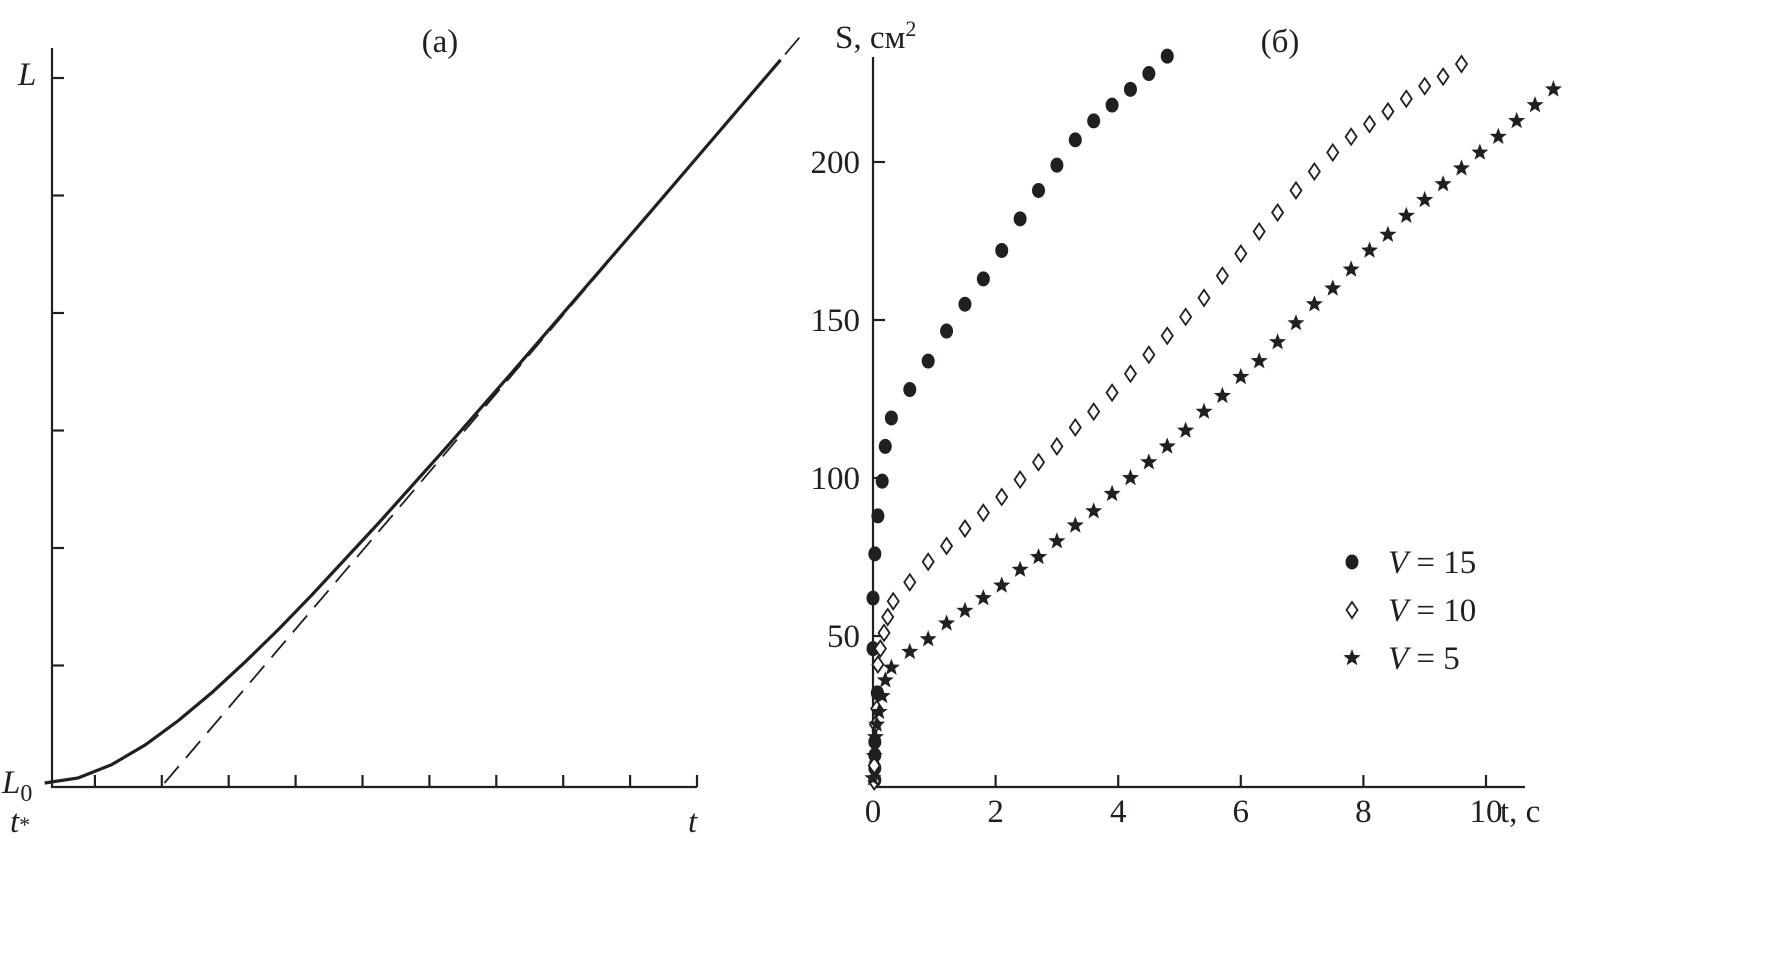 The image size is (1778, 956). What do you see at coordinates (1434, 659) in the screenshot?
I see `legend-value: = 5` at bounding box center [1434, 659].